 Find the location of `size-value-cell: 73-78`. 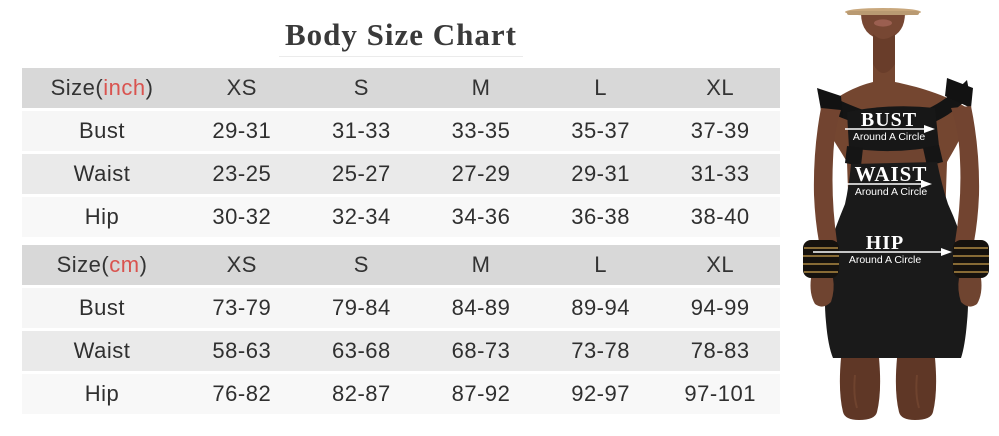

size-value-cell: 73-78 is located at coordinates (600, 350).